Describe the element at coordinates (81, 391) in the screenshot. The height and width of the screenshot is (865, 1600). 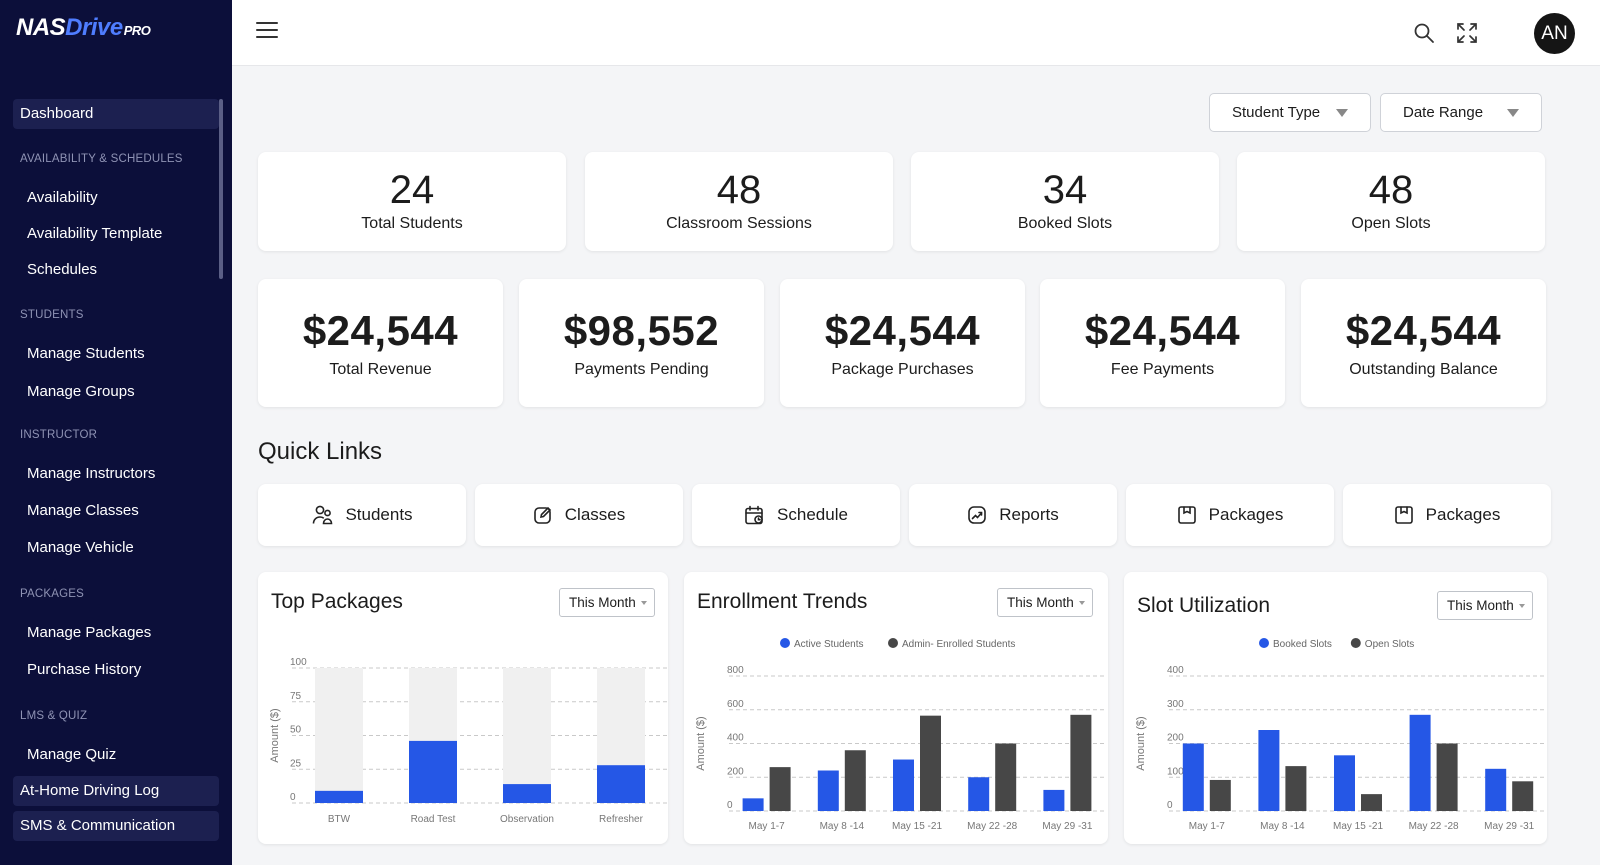
I see `sidebar-item-manage-groups: Manage Groups` at that location.